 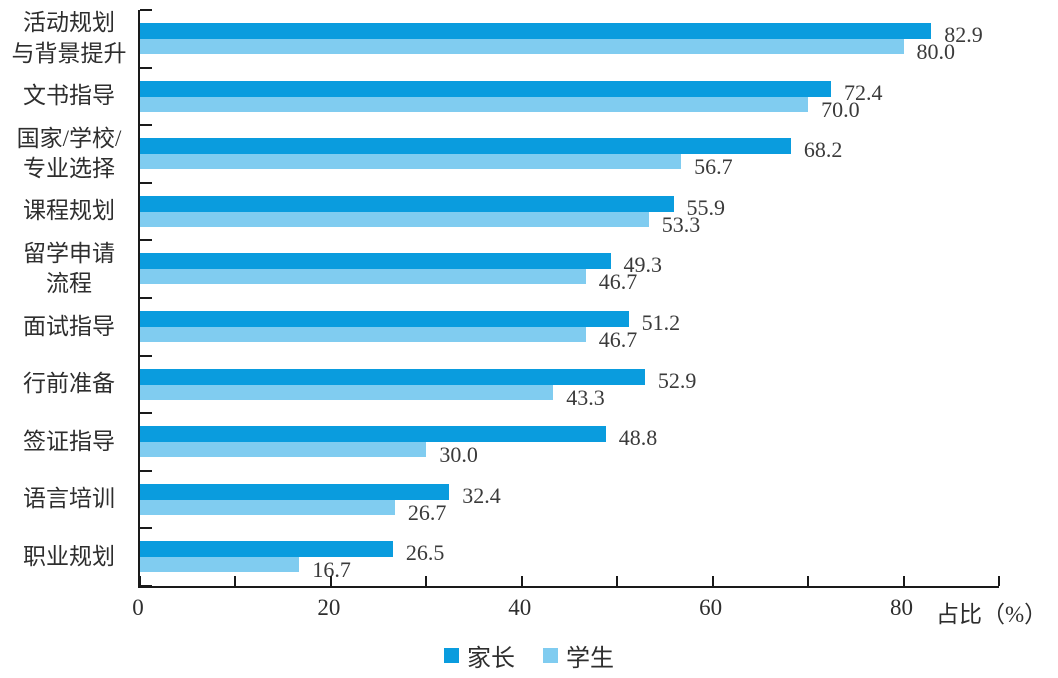 I want to click on value-label: 16.7, so click(x=331, y=570).